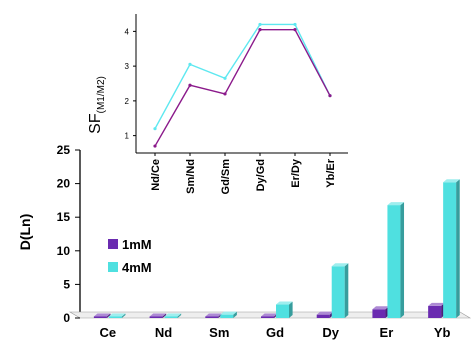 The width and height of the screenshot is (472, 342). Describe the element at coordinates (191, 176) in the screenshot. I see `inset-x-tick-label: Sm/Nd` at that location.